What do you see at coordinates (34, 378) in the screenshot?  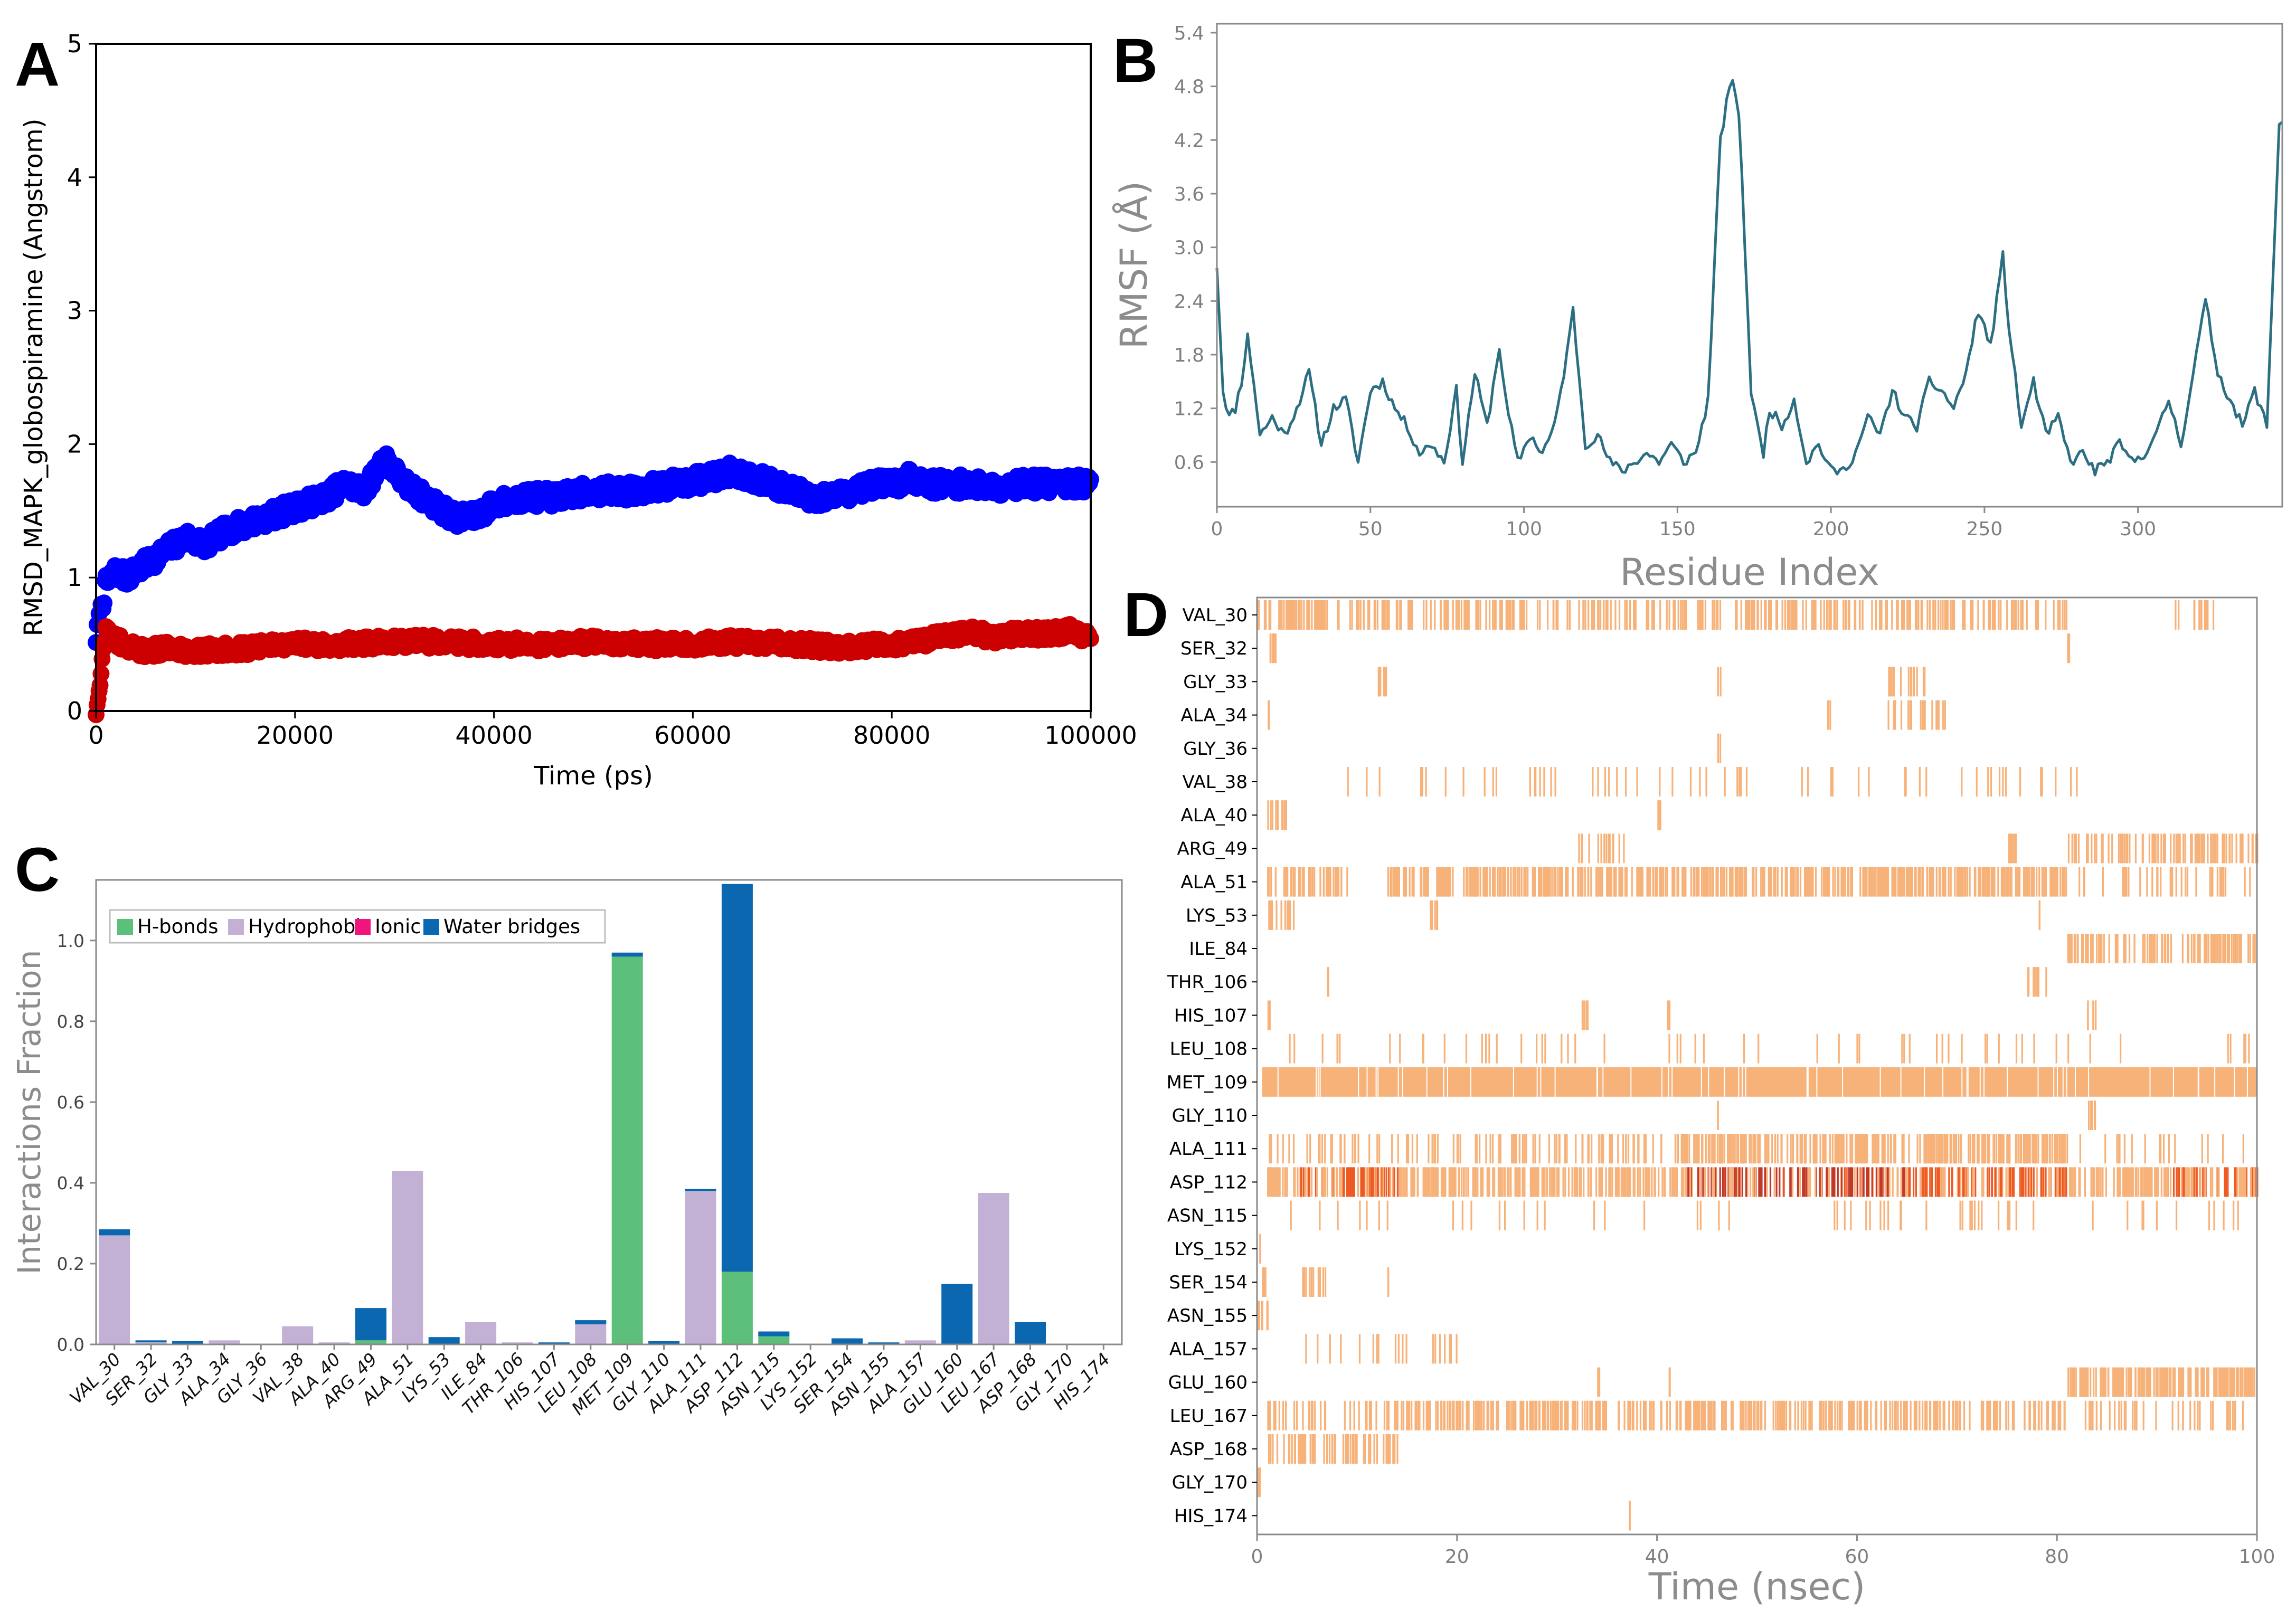 I see `panel-a-y-label: RMSD_MAPK_globospiramine (Angstrom)` at bounding box center [34, 378].